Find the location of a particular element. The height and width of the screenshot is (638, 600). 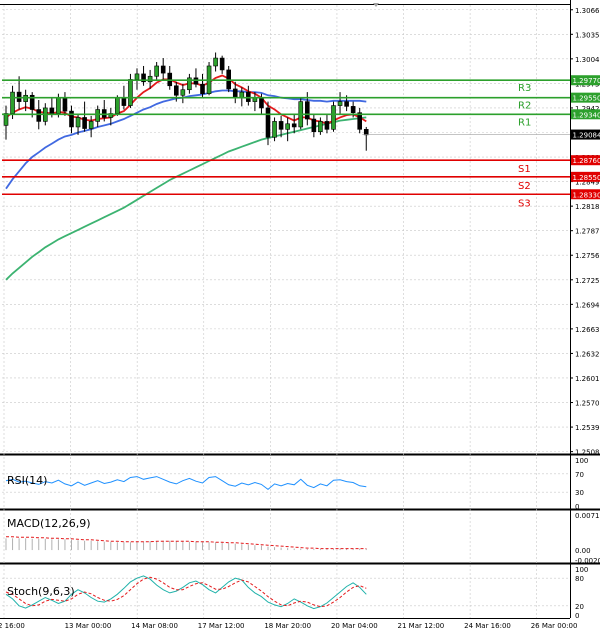

price-tick-label: 1.30040 is located at coordinates (587, 60).